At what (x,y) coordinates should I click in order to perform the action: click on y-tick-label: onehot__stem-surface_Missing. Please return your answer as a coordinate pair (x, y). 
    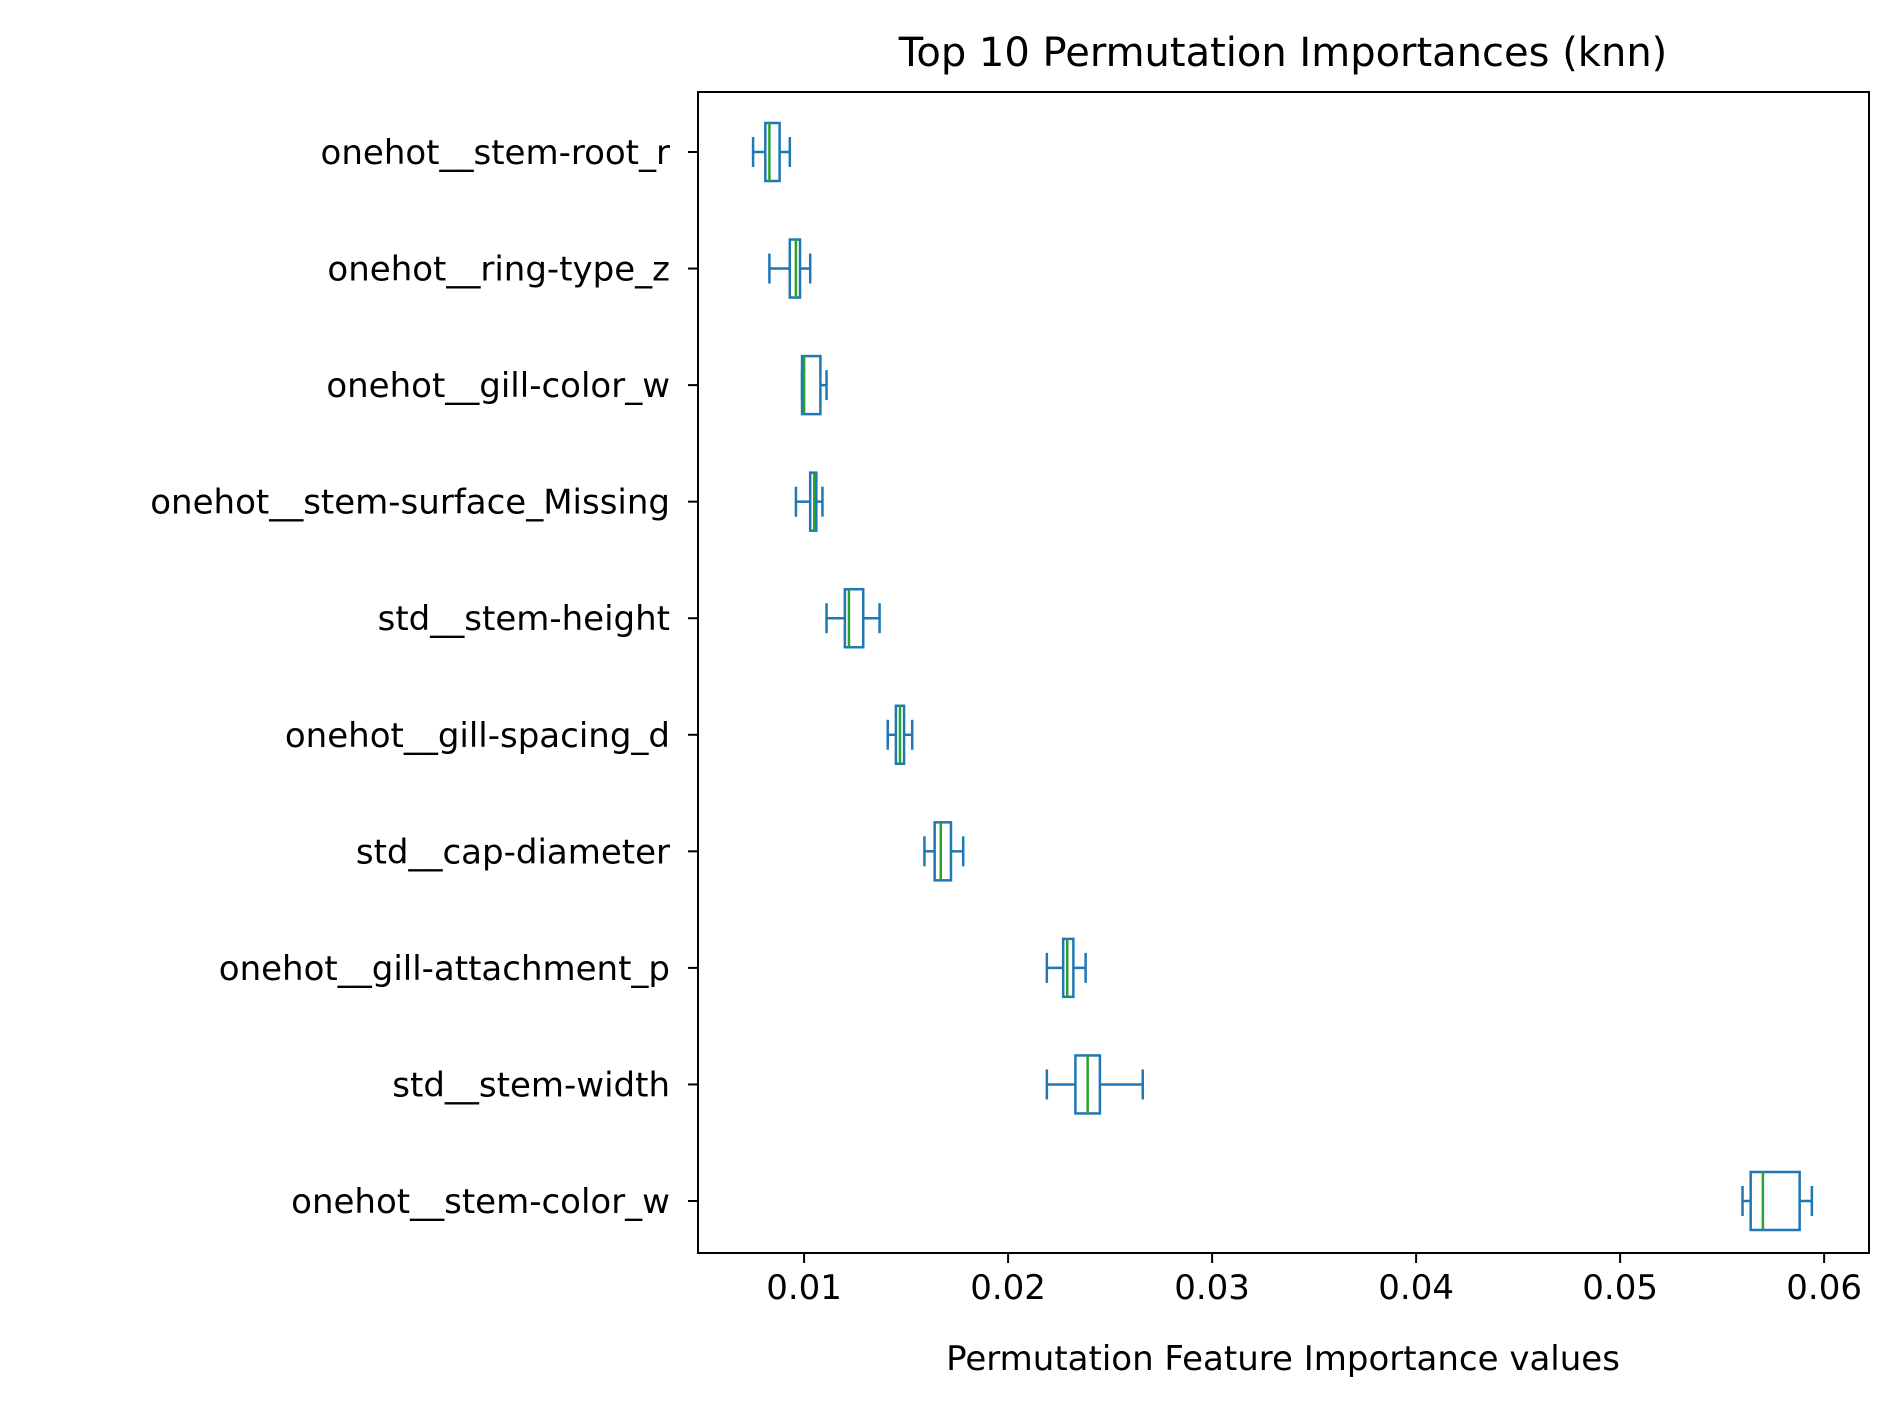
    Looking at the image, I should click on (410, 503).